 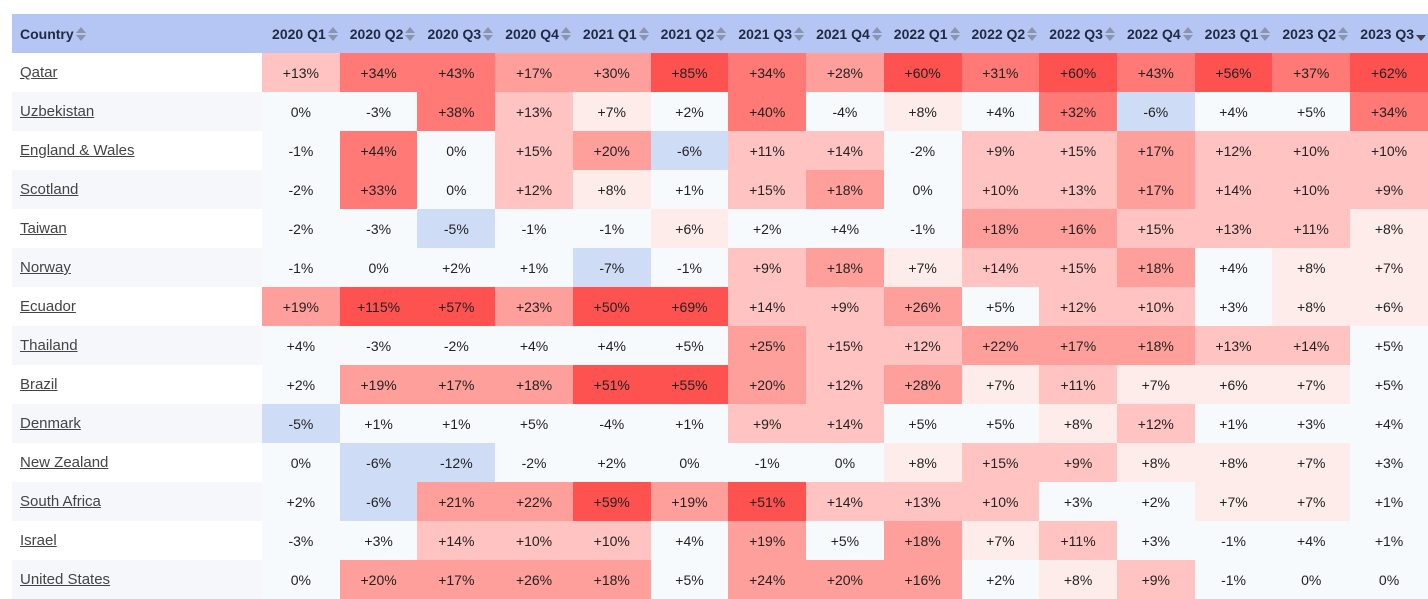 I want to click on country-link: Israel, so click(x=38, y=540).